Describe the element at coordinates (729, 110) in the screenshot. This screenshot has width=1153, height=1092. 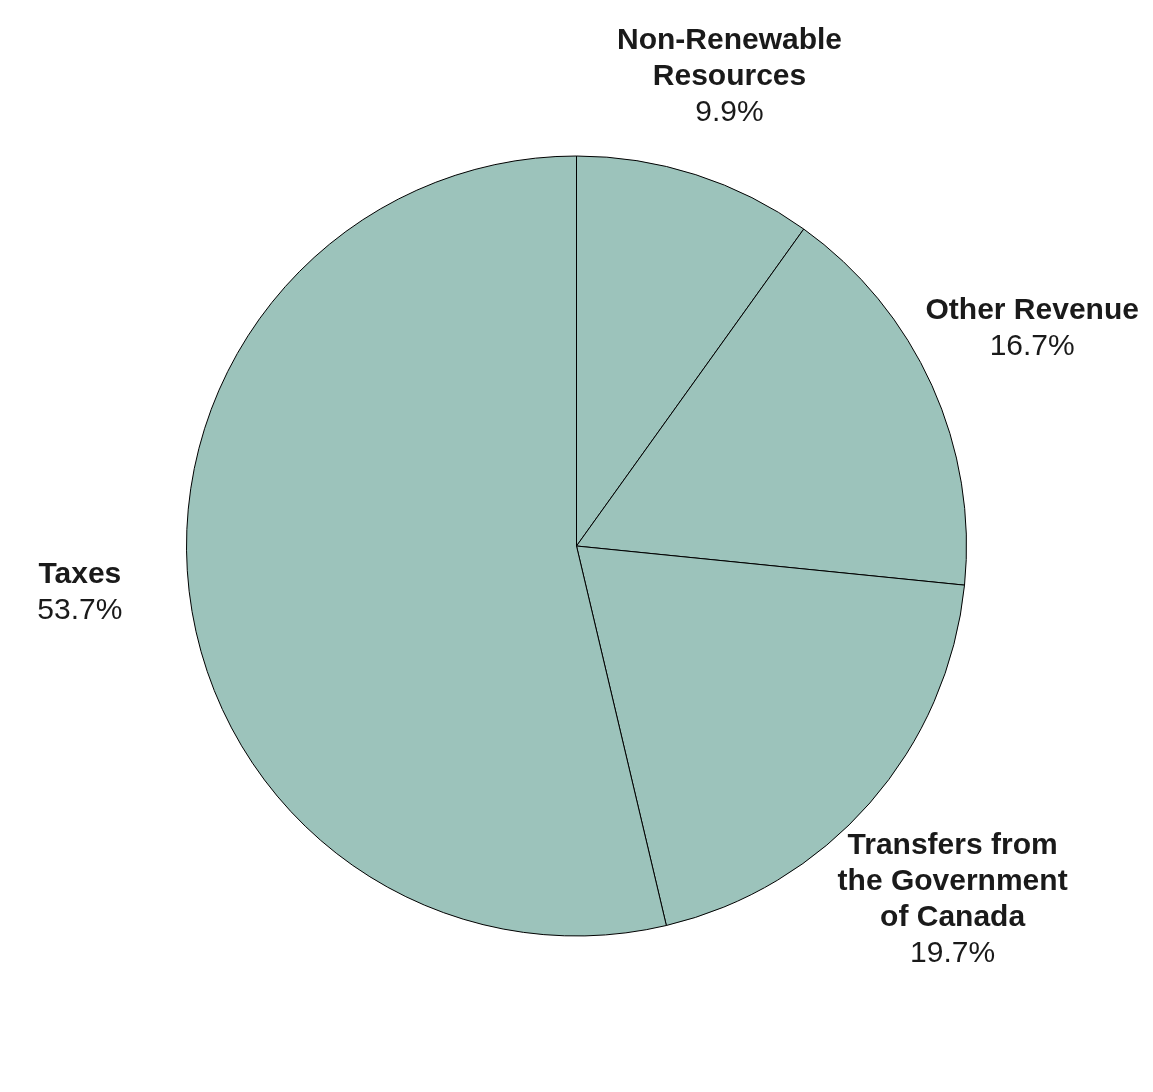
I see `data-label: 9.9%` at that location.